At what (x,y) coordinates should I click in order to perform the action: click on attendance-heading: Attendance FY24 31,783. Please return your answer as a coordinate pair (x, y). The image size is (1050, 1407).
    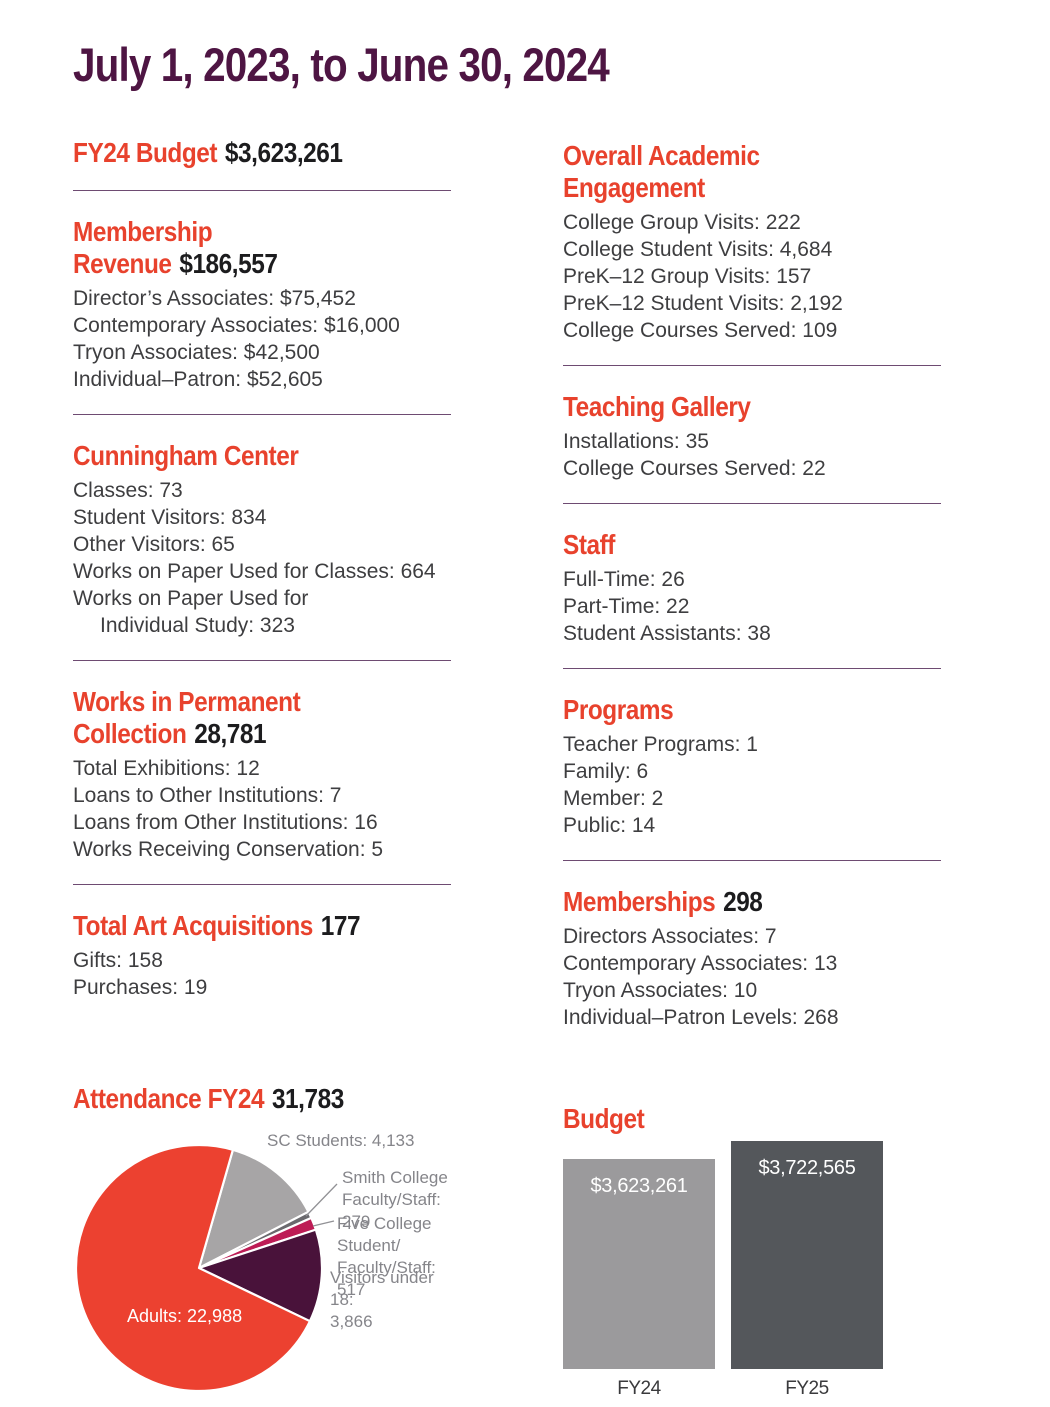
    Looking at the image, I should click on (262, 1099).